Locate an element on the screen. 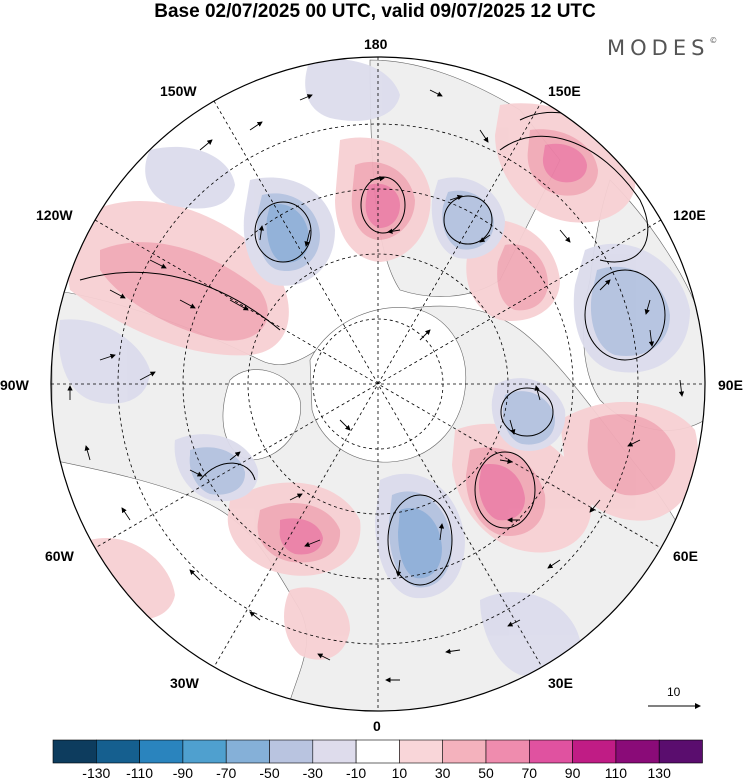  colorbar-tick-label: -130 is located at coordinates (96, 773).